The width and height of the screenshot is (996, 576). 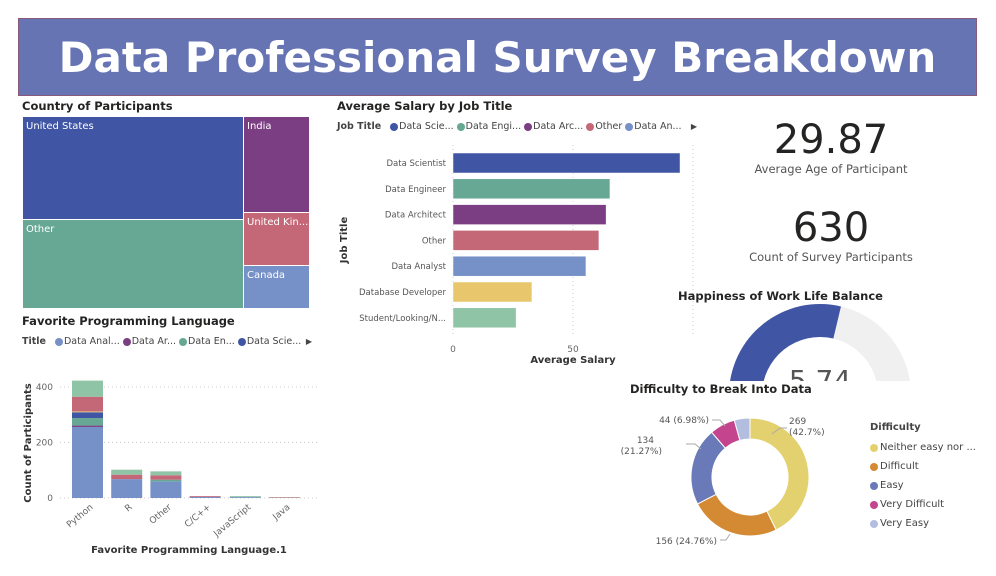 What do you see at coordinates (785, 342) in the screenshot?
I see `gauge-fill` at bounding box center [785, 342].